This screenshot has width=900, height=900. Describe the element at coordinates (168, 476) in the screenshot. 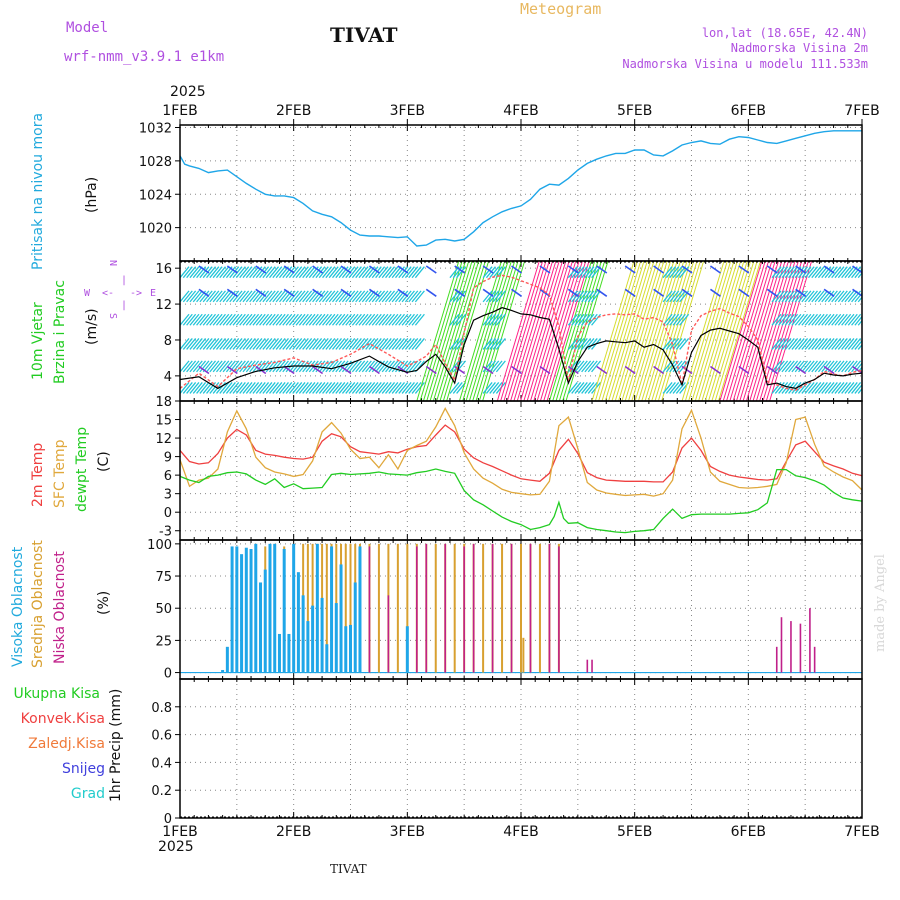

I see `temperature-ytick-label: 6` at that location.